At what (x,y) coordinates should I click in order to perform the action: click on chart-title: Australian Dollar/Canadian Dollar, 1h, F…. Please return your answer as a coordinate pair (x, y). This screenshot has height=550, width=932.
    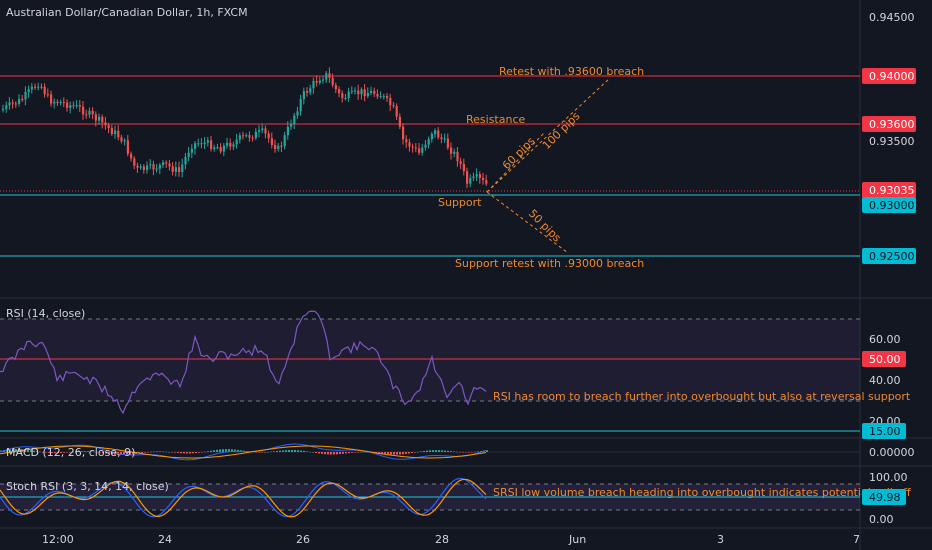
    Looking at the image, I should click on (127, 12).